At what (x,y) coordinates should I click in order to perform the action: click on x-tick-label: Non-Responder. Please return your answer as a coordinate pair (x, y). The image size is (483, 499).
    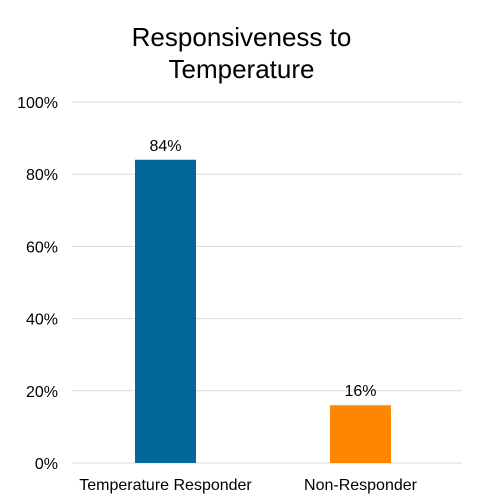
    Looking at the image, I should click on (361, 485).